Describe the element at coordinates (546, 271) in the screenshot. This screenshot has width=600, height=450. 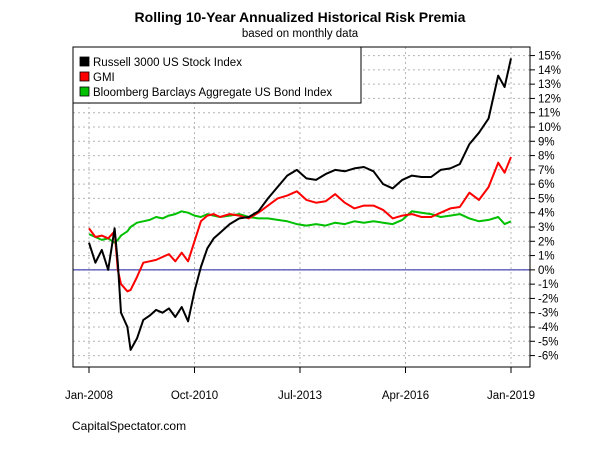
I see `y-tick-label: 0%` at that location.